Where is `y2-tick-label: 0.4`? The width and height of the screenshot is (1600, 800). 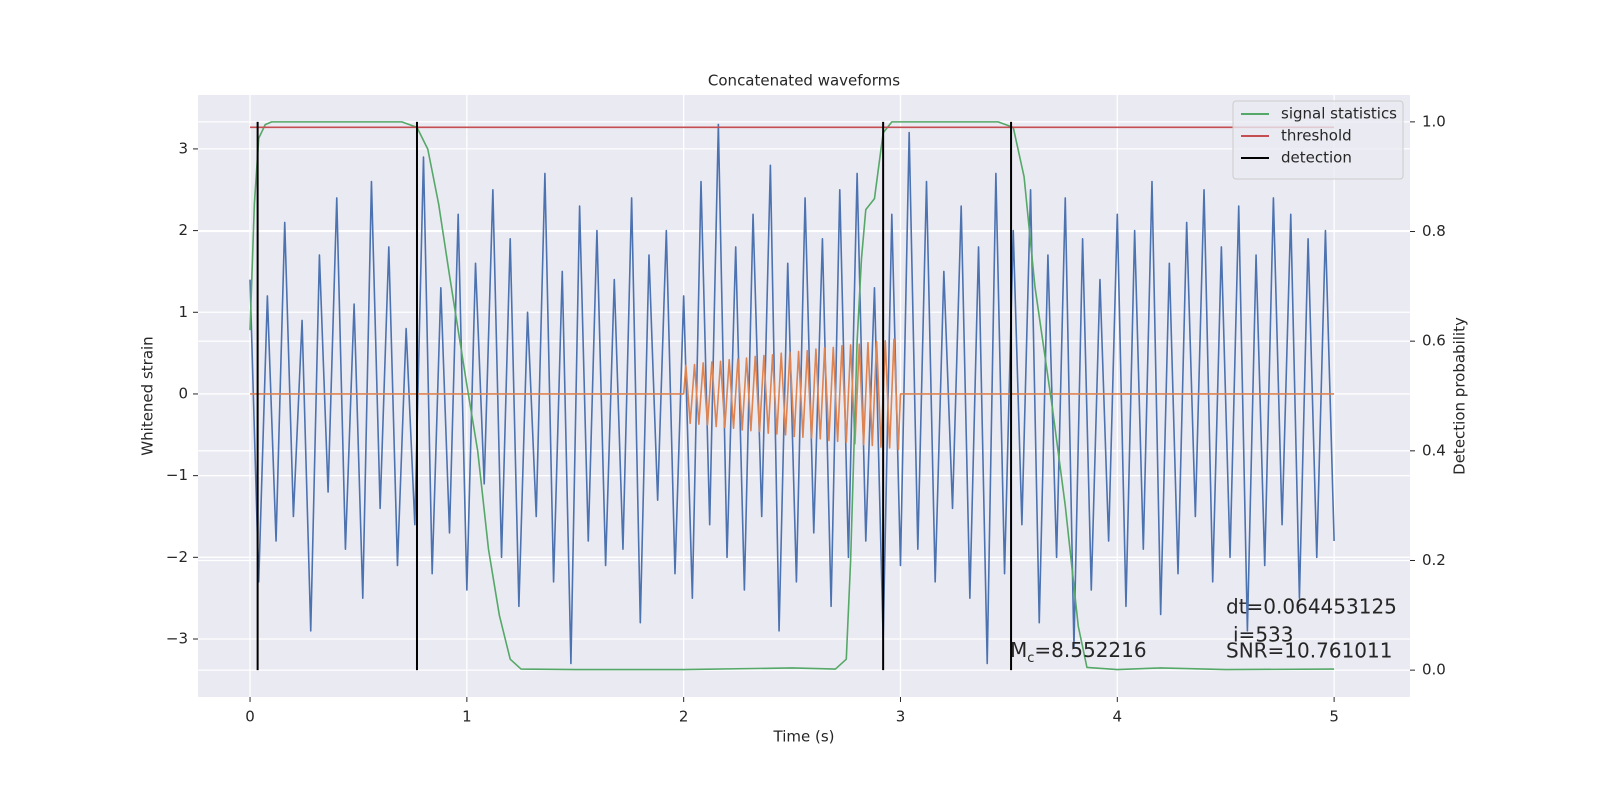
y2-tick-label: 0.4 is located at coordinates (1434, 450).